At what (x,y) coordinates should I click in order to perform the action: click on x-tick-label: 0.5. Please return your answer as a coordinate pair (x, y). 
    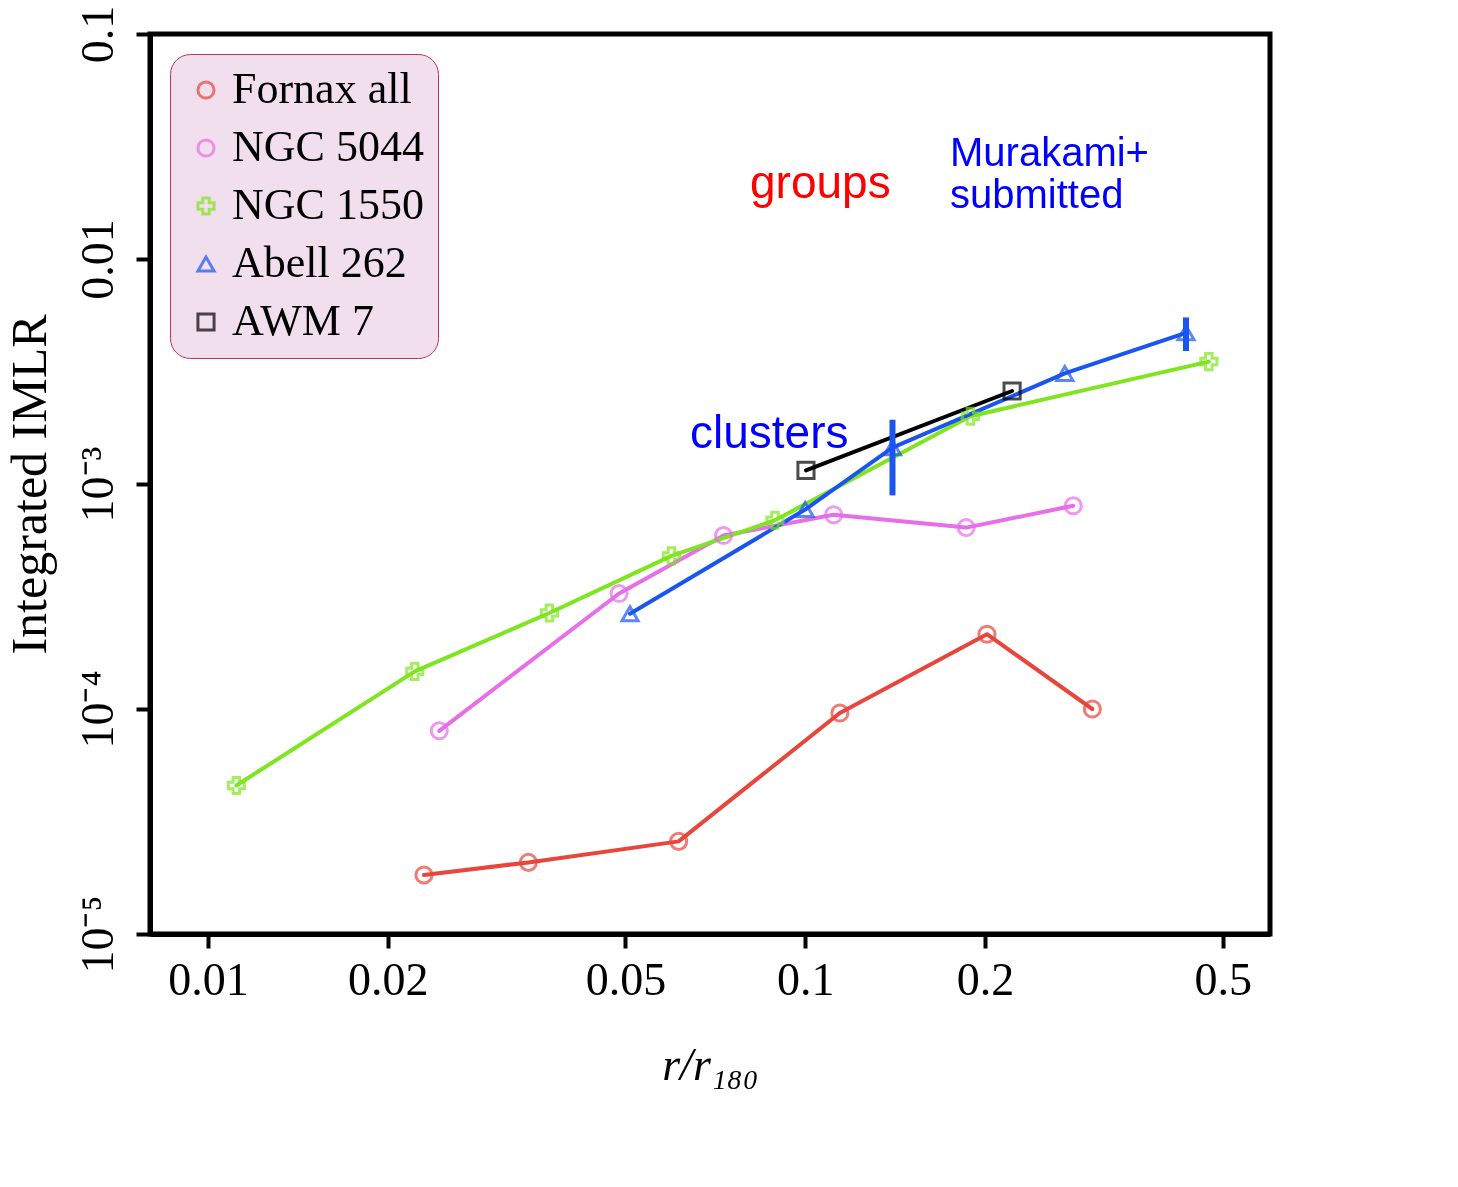
    Looking at the image, I should click on (1223, 979).